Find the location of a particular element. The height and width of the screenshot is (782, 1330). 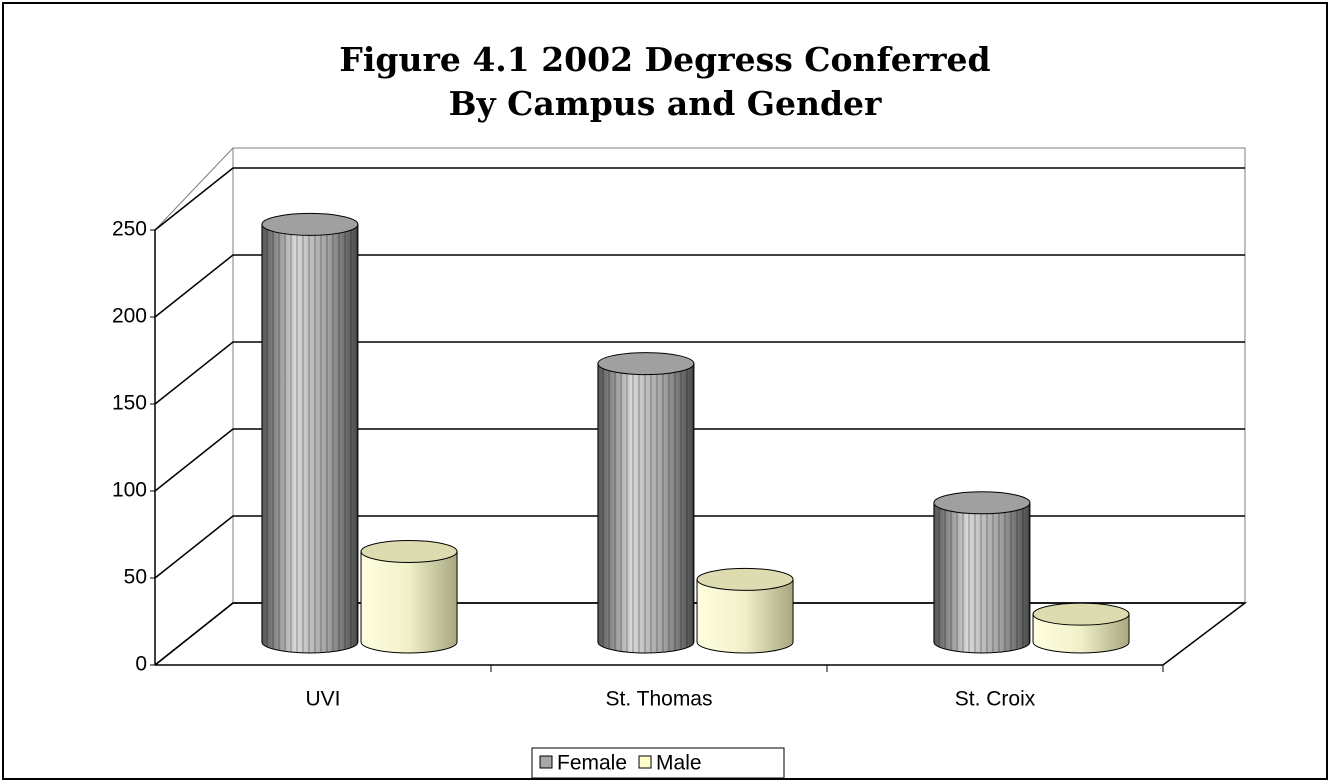

x-tick-label: St. Croix is located at coordinates (995, 699).